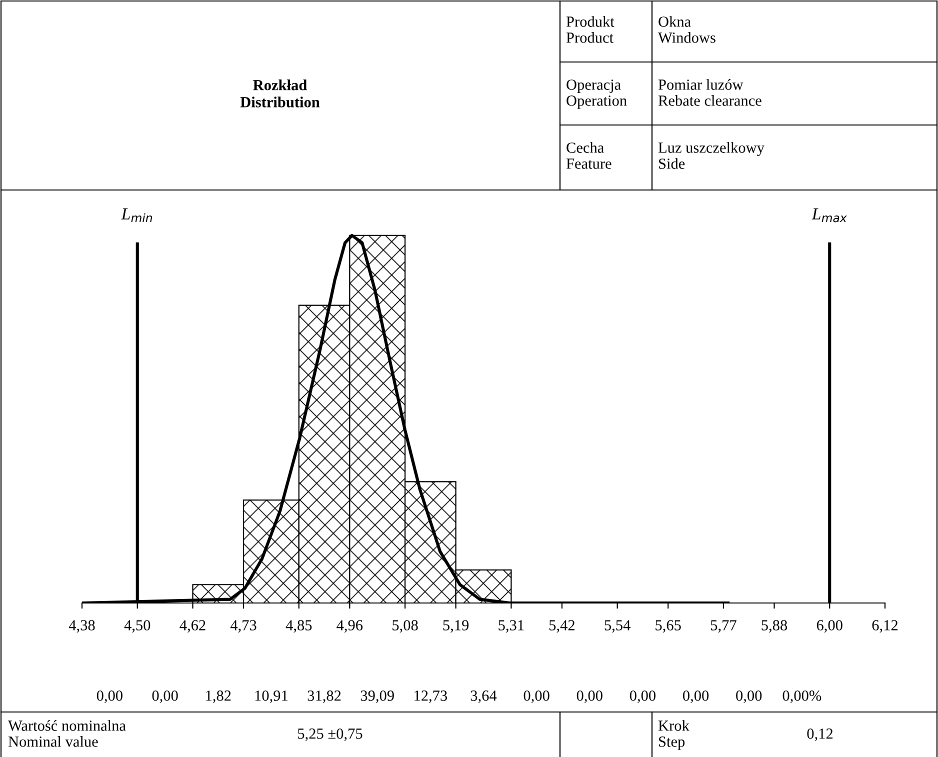  What do you see at coordinates (243, 626) in the screenshot?
I see `x-tick-label: 4,73` at bounding box center [243, 626].